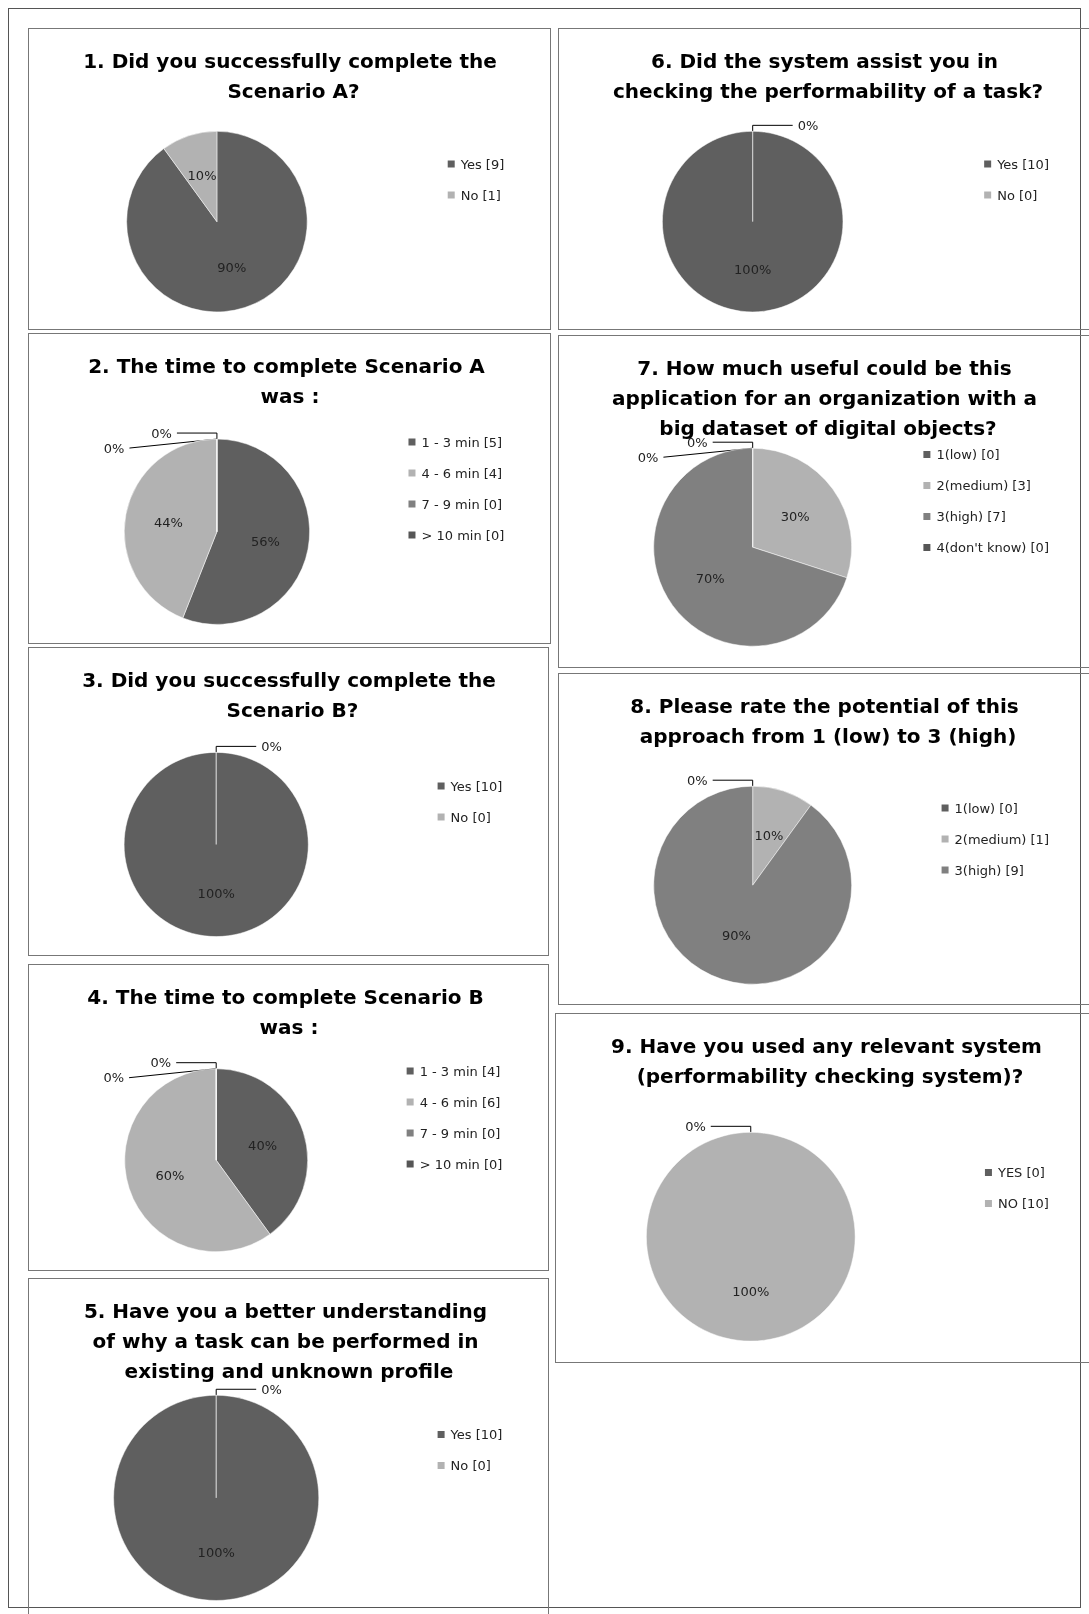 The height and width of the screenshot is (1614, 1089). I want to click on legend-label: 3(high) [9], so click(989, 870).